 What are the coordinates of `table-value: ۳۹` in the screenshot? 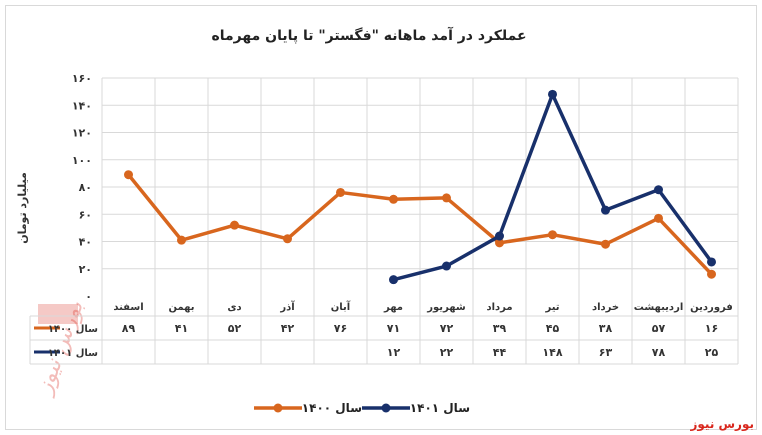 It's located at (500, 328).